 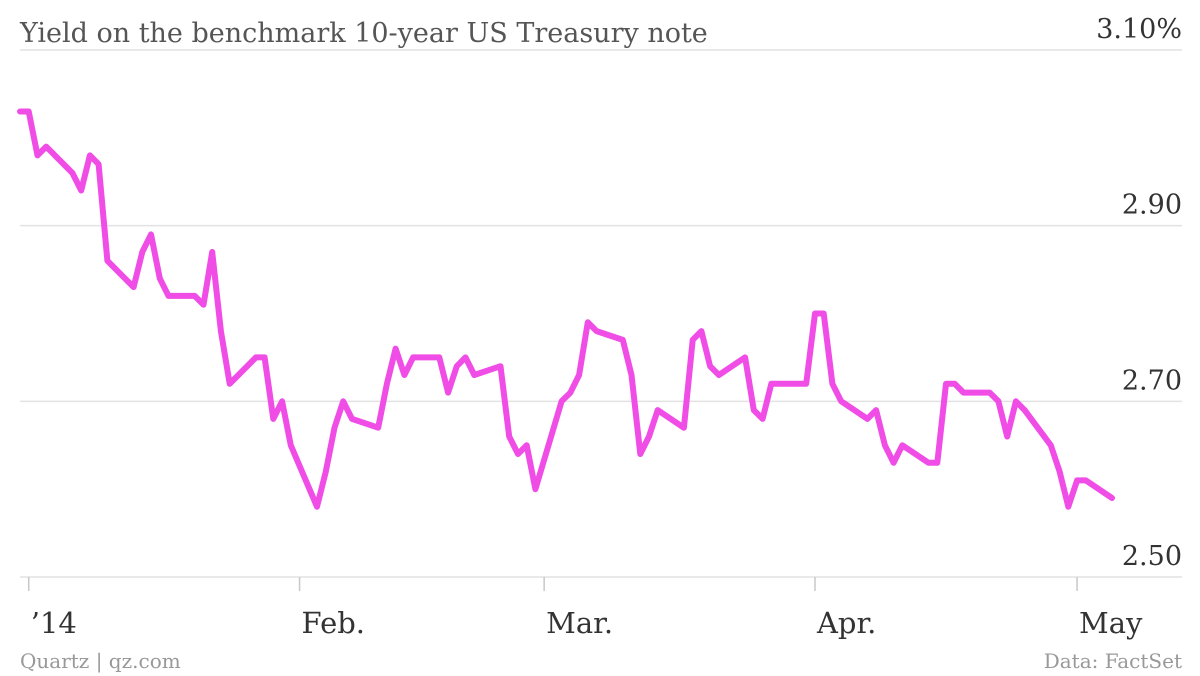 I want to click on x-tick-label: Mar., so click(x=579, y=623).